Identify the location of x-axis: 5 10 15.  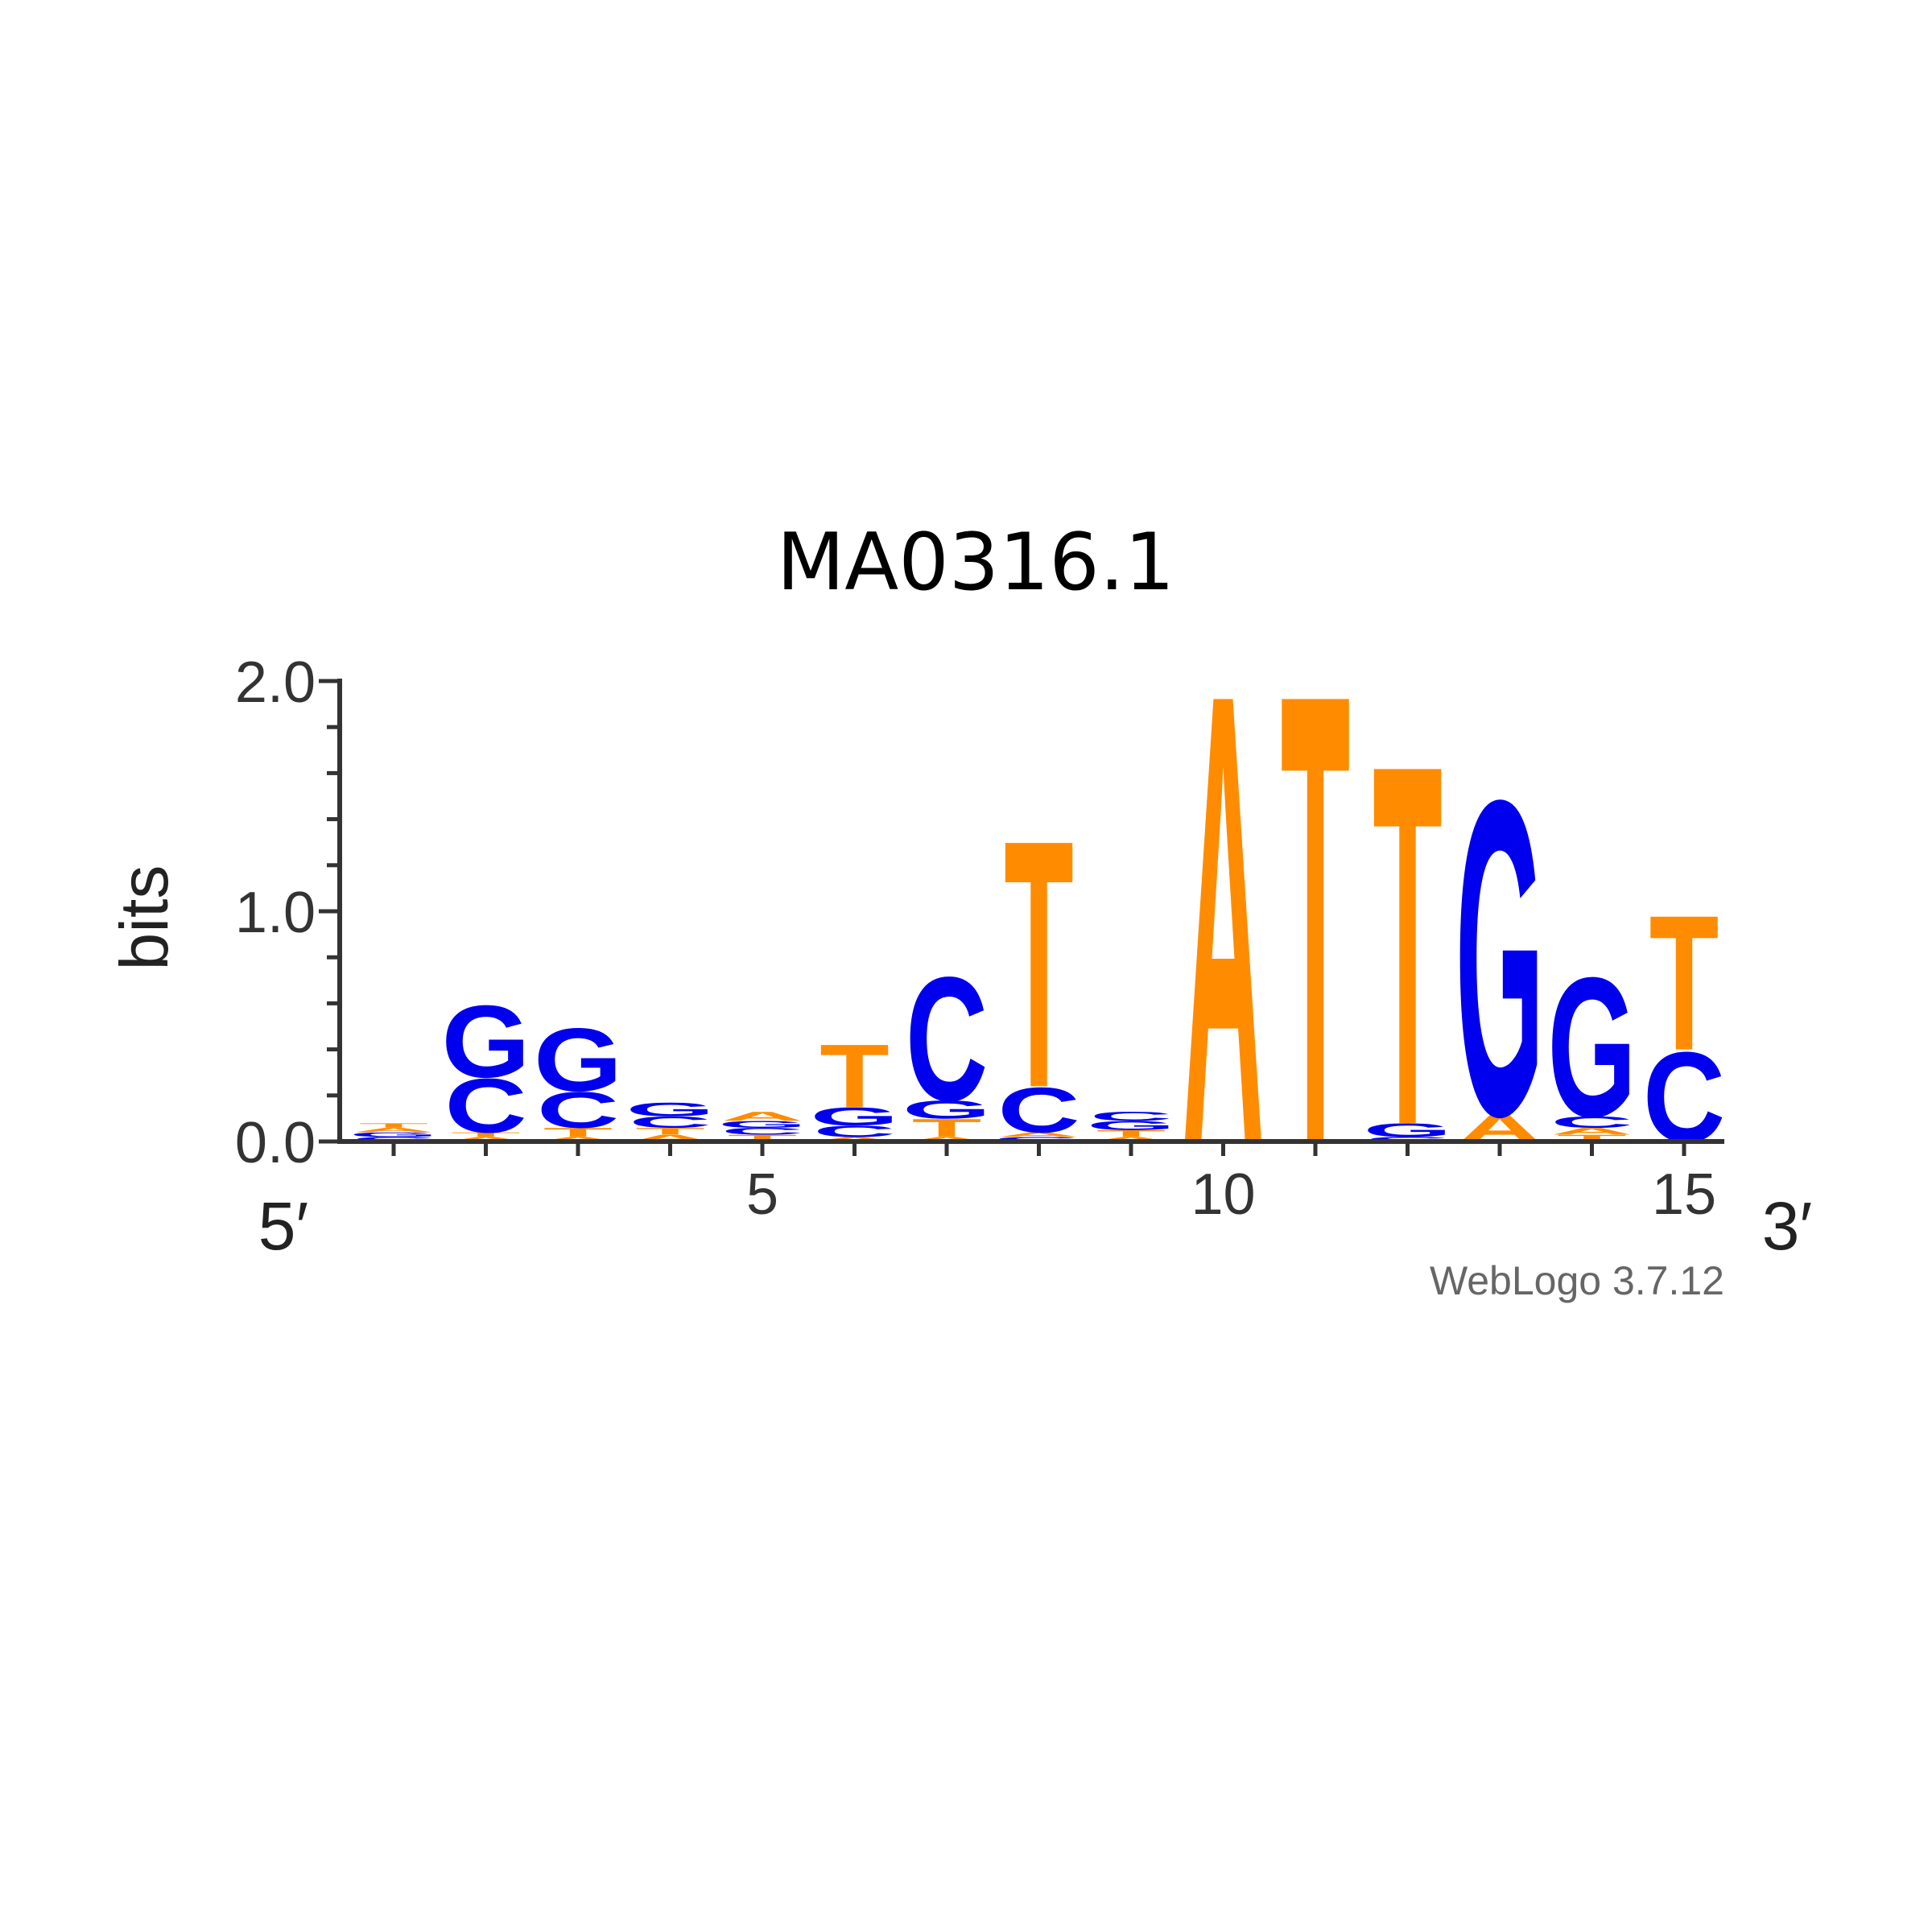
(1032, 1183).